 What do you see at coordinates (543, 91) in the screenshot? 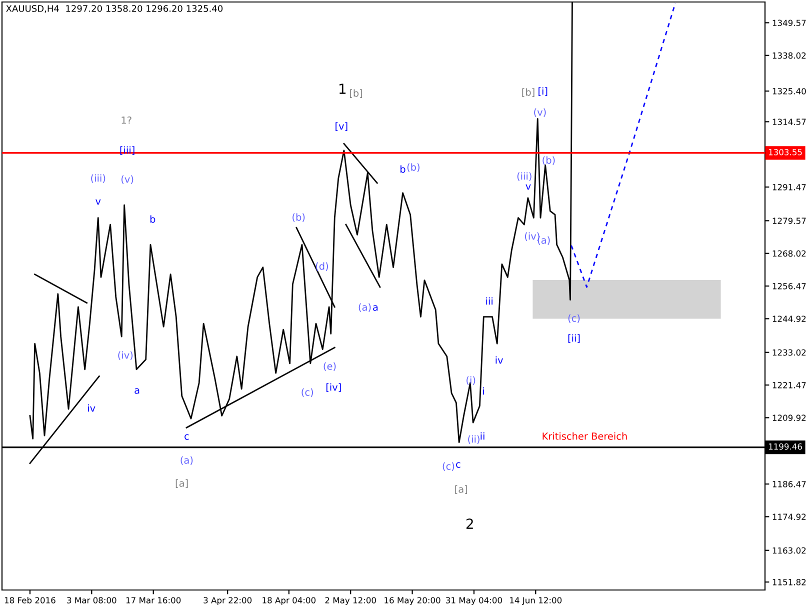
I see `annotation: [i]` at bounding box center [543, 91].